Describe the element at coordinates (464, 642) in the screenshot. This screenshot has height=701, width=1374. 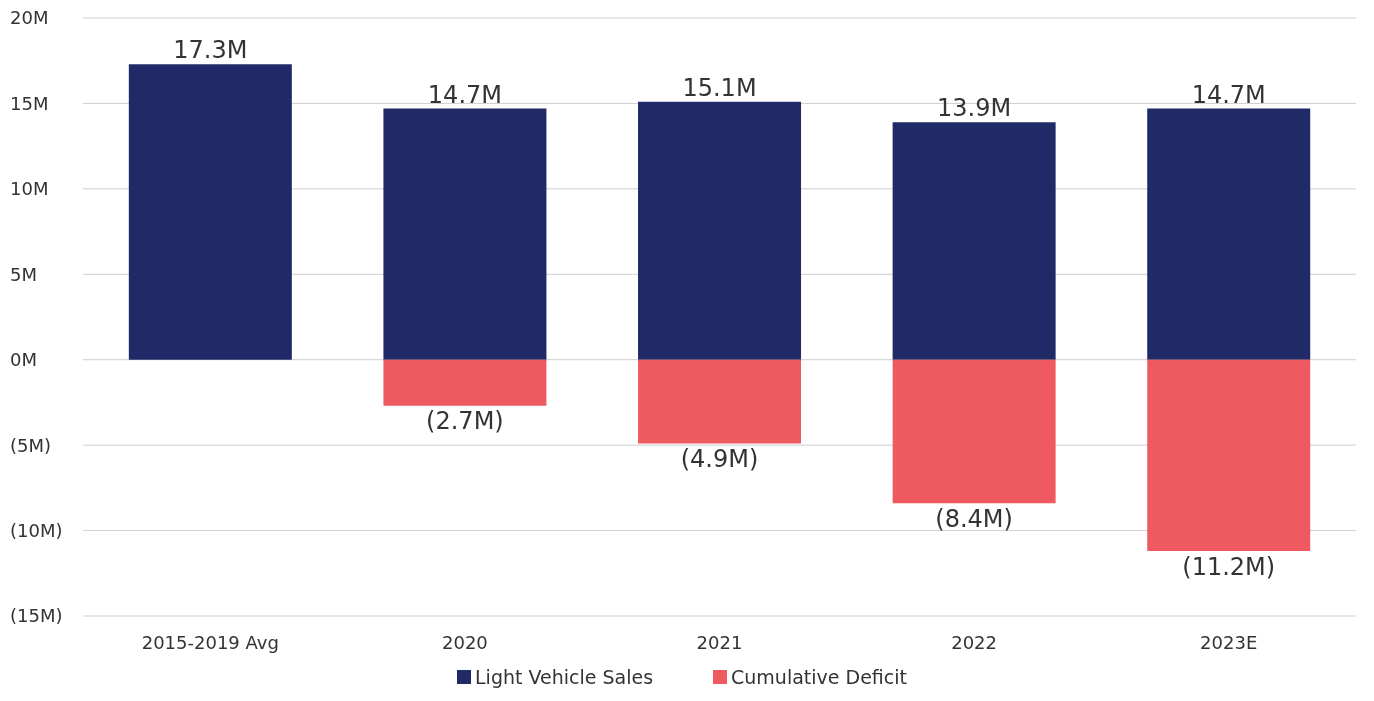
I see `x-tick-label: 2020` at that location.